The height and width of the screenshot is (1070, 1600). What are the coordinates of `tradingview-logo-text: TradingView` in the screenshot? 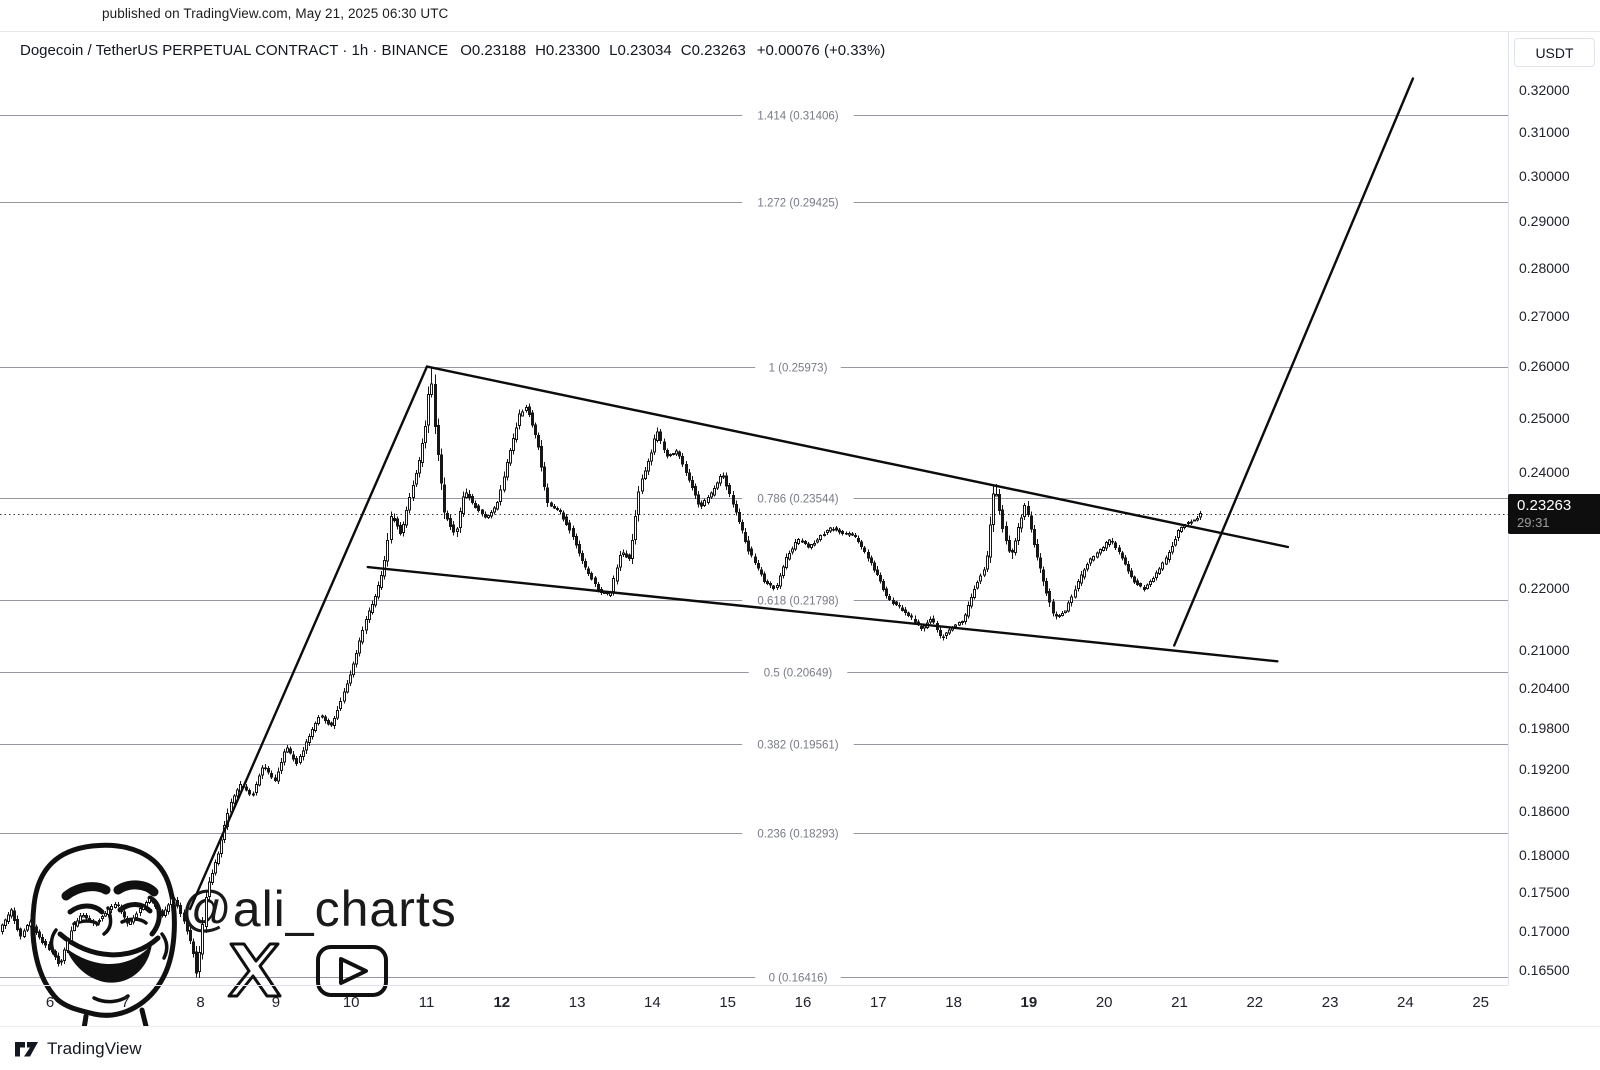 It's located at (94, 1048).